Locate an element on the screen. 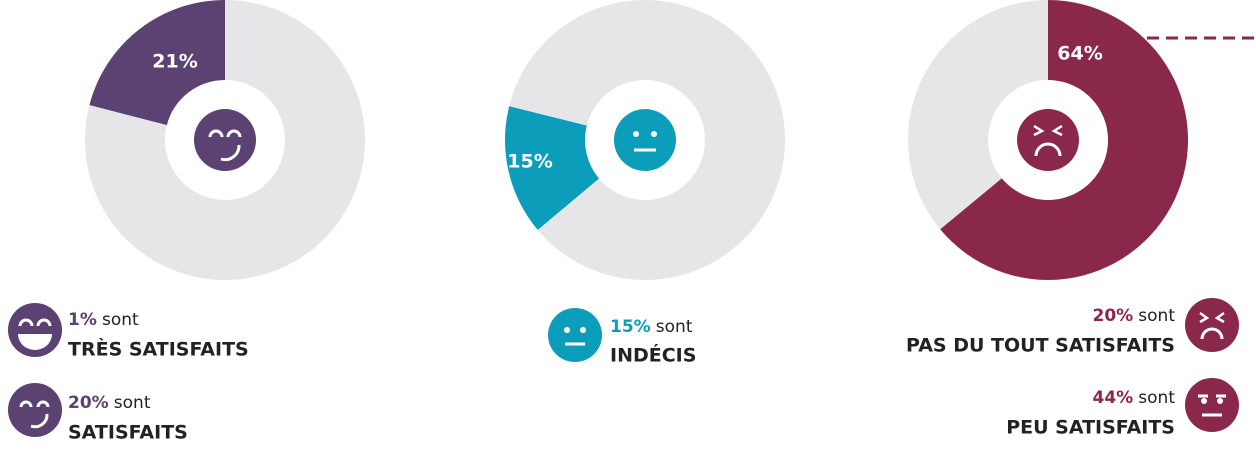  icon-very-satisfied is located at coordinates (35, 330).